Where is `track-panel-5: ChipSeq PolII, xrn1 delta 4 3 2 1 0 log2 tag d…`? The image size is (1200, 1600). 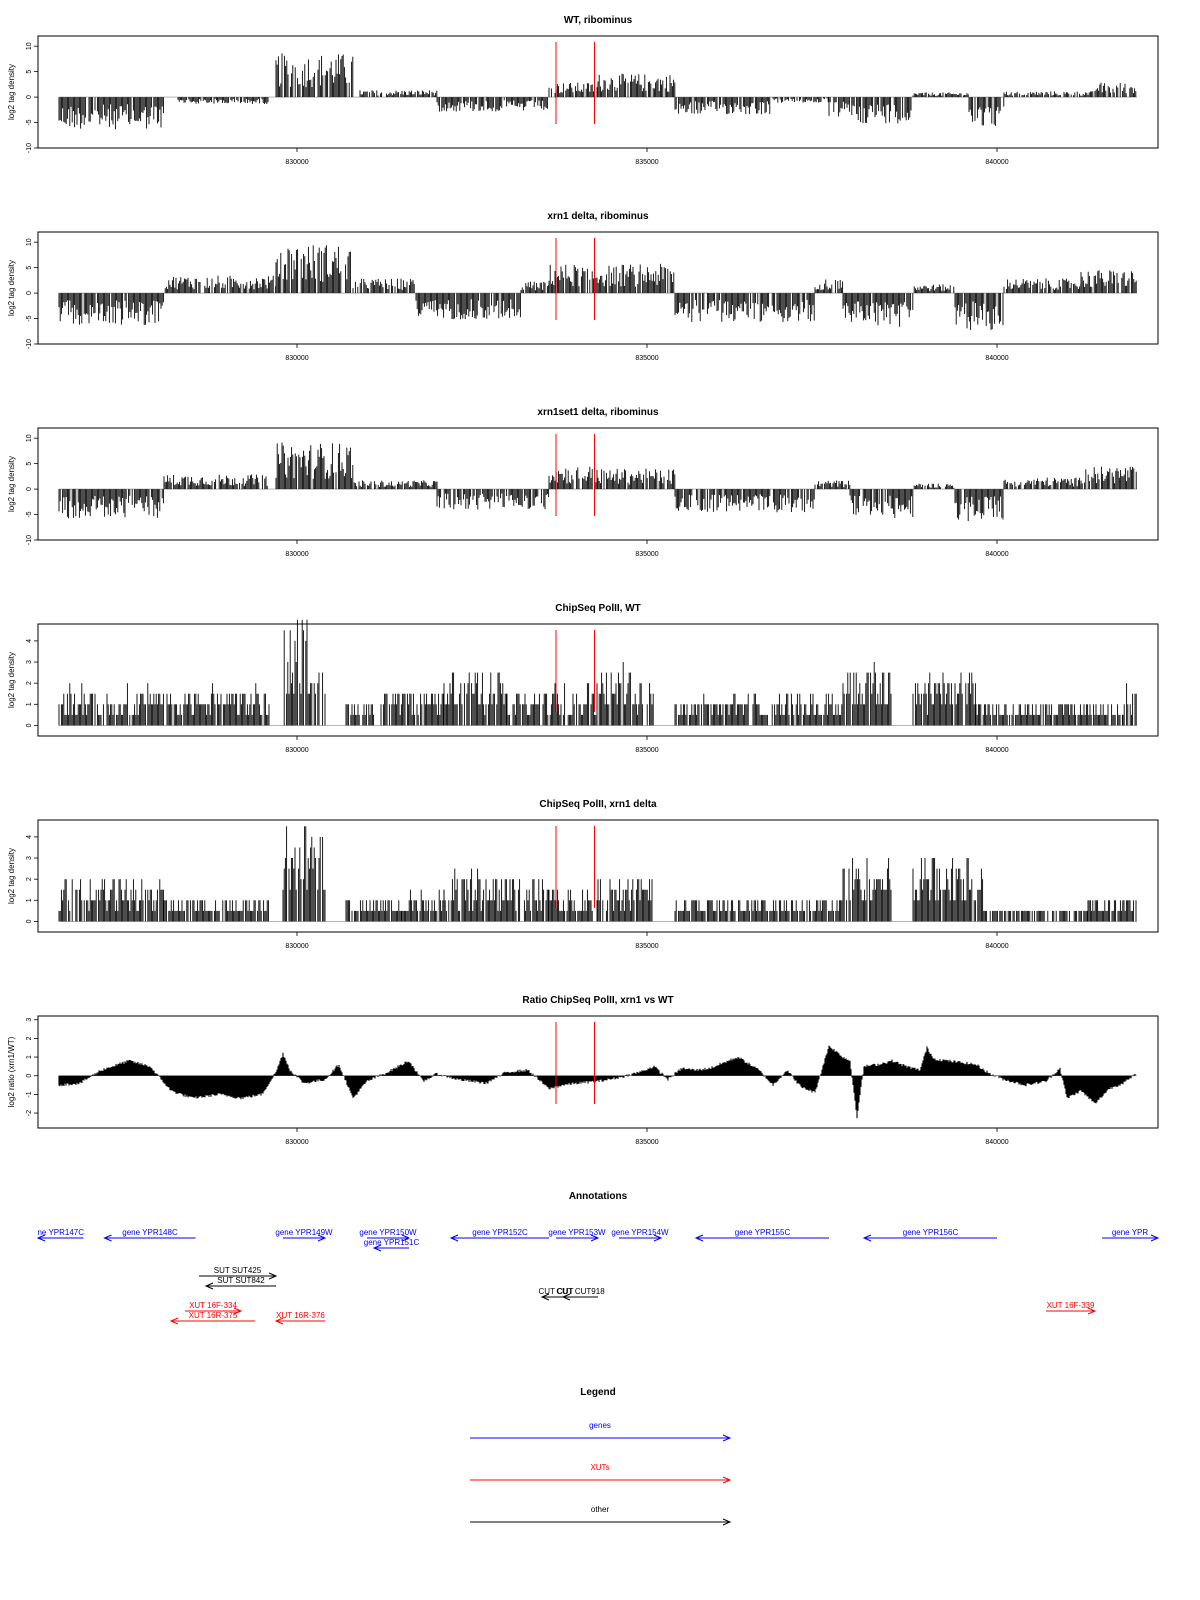 track-panel-5: ChipSeq PolII, xrn1 delta 4 3 2 1 0 log2 tag d… is located at coordinates (583, 874).